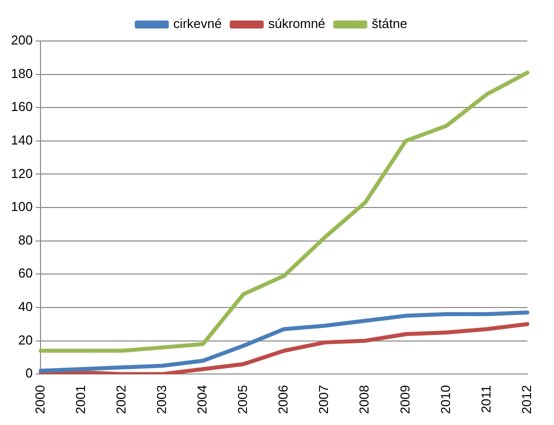  Describe the element at coordinates (21, 73) in the screenshot. I see `y-tick-label: 180` at that location.